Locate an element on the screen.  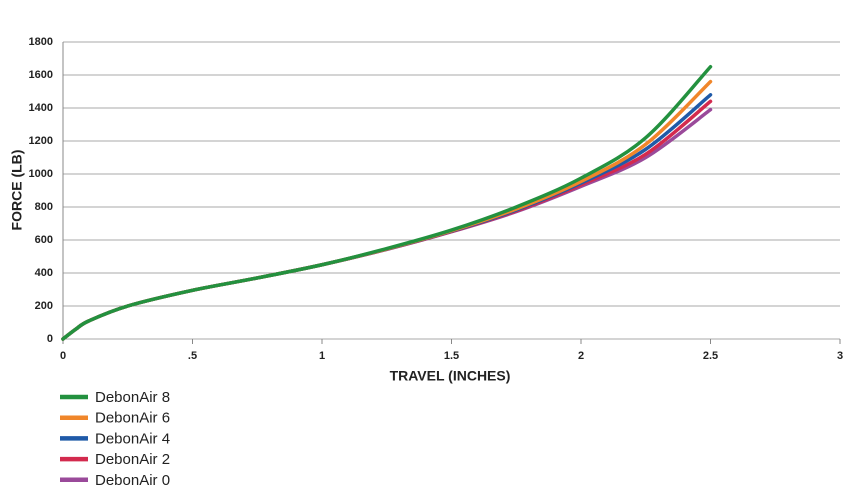
legend-label: DebonAir 4 is located at coordinates (132, 438).